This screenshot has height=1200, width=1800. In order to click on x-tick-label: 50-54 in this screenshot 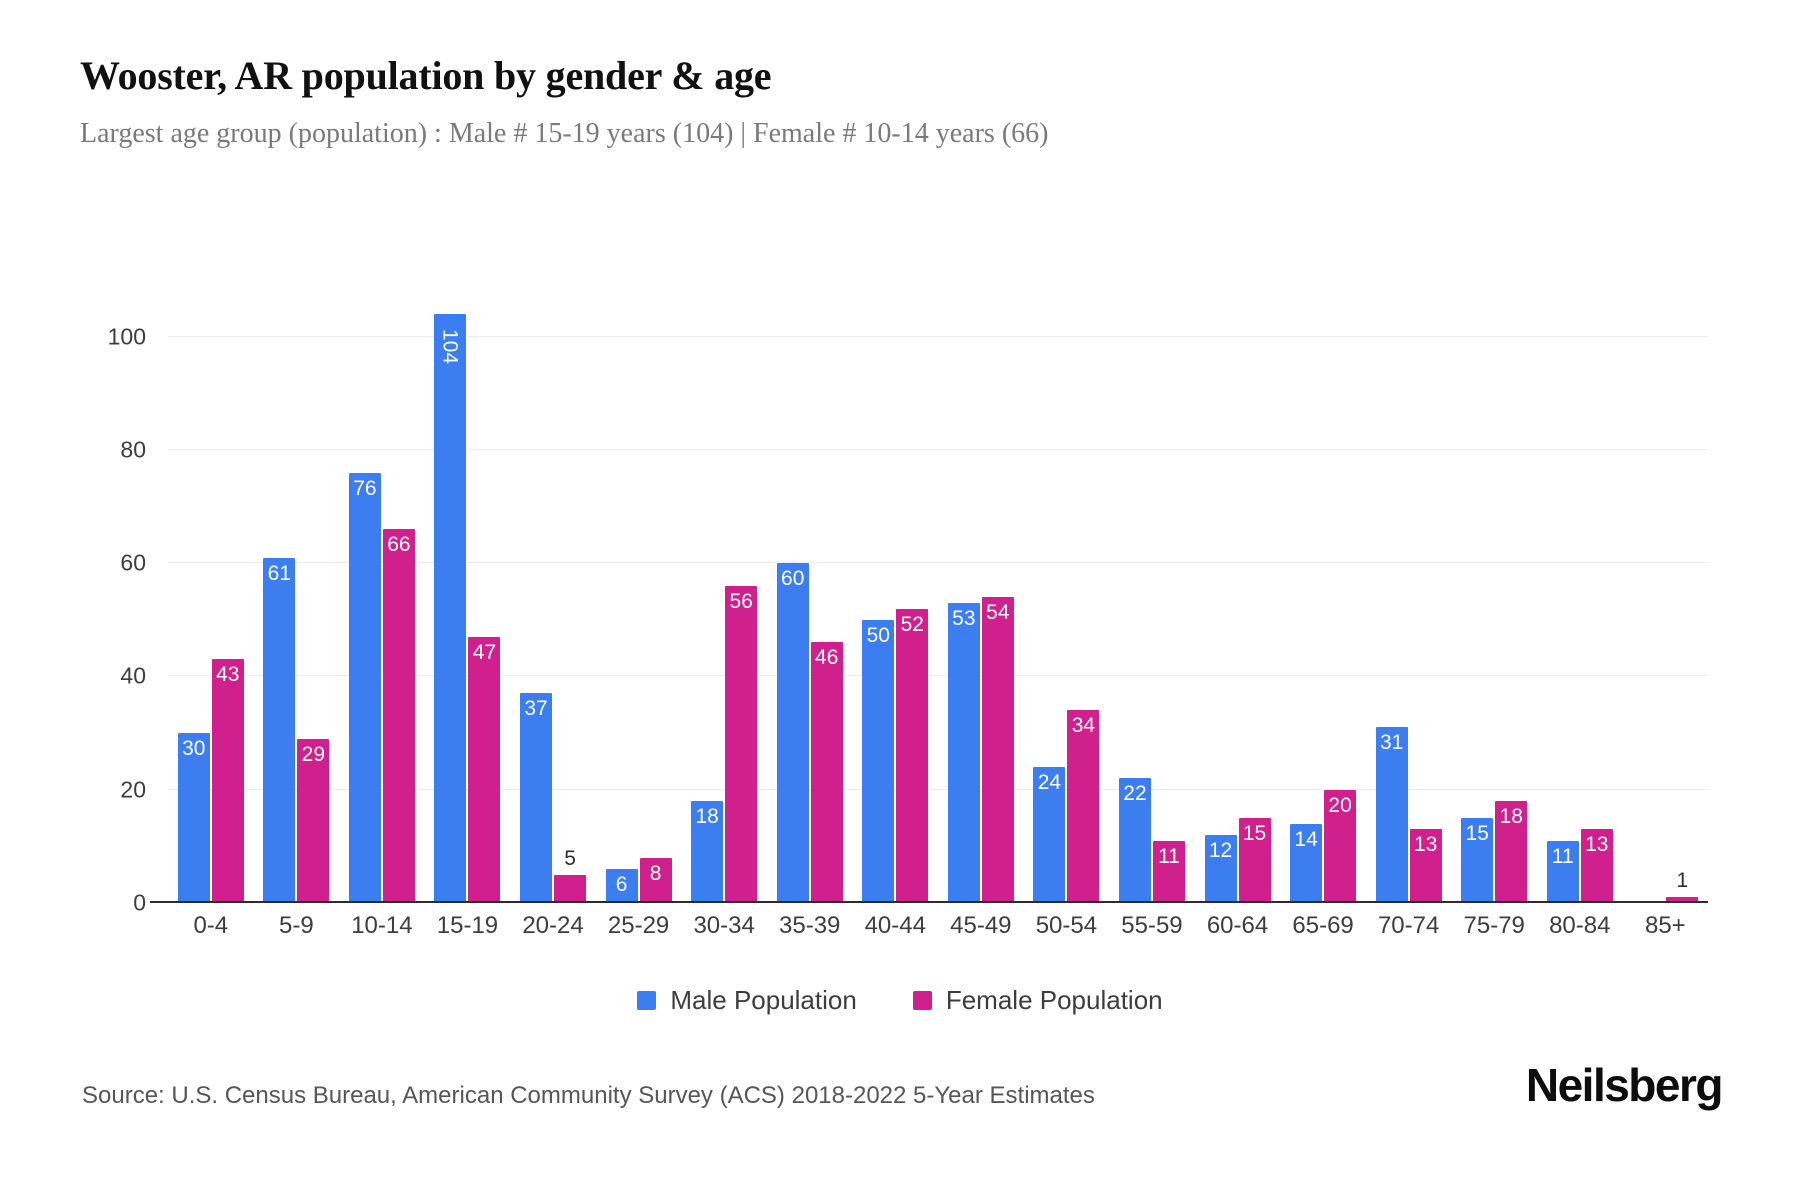, I will do `click(1066, 925)`.